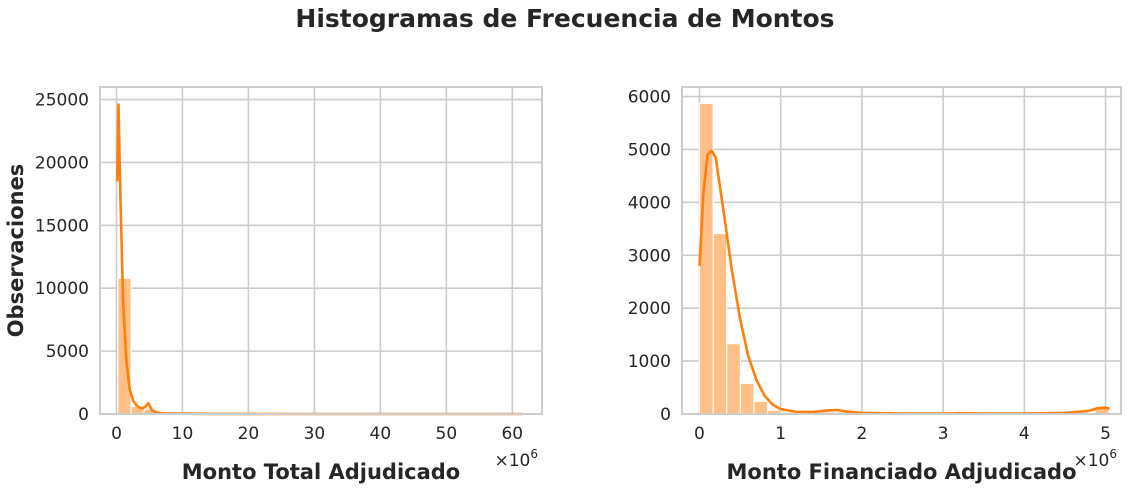  I want to click on y-axis-label: Observaciones, so click(16, 251).